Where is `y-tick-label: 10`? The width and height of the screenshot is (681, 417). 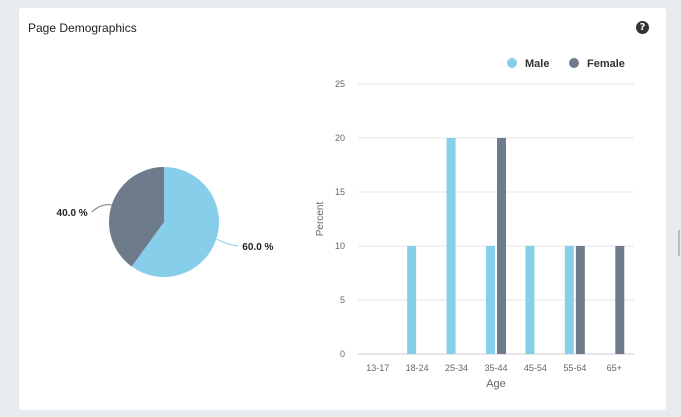
y-tick-label: 10 is located at coordinates (340, 246).